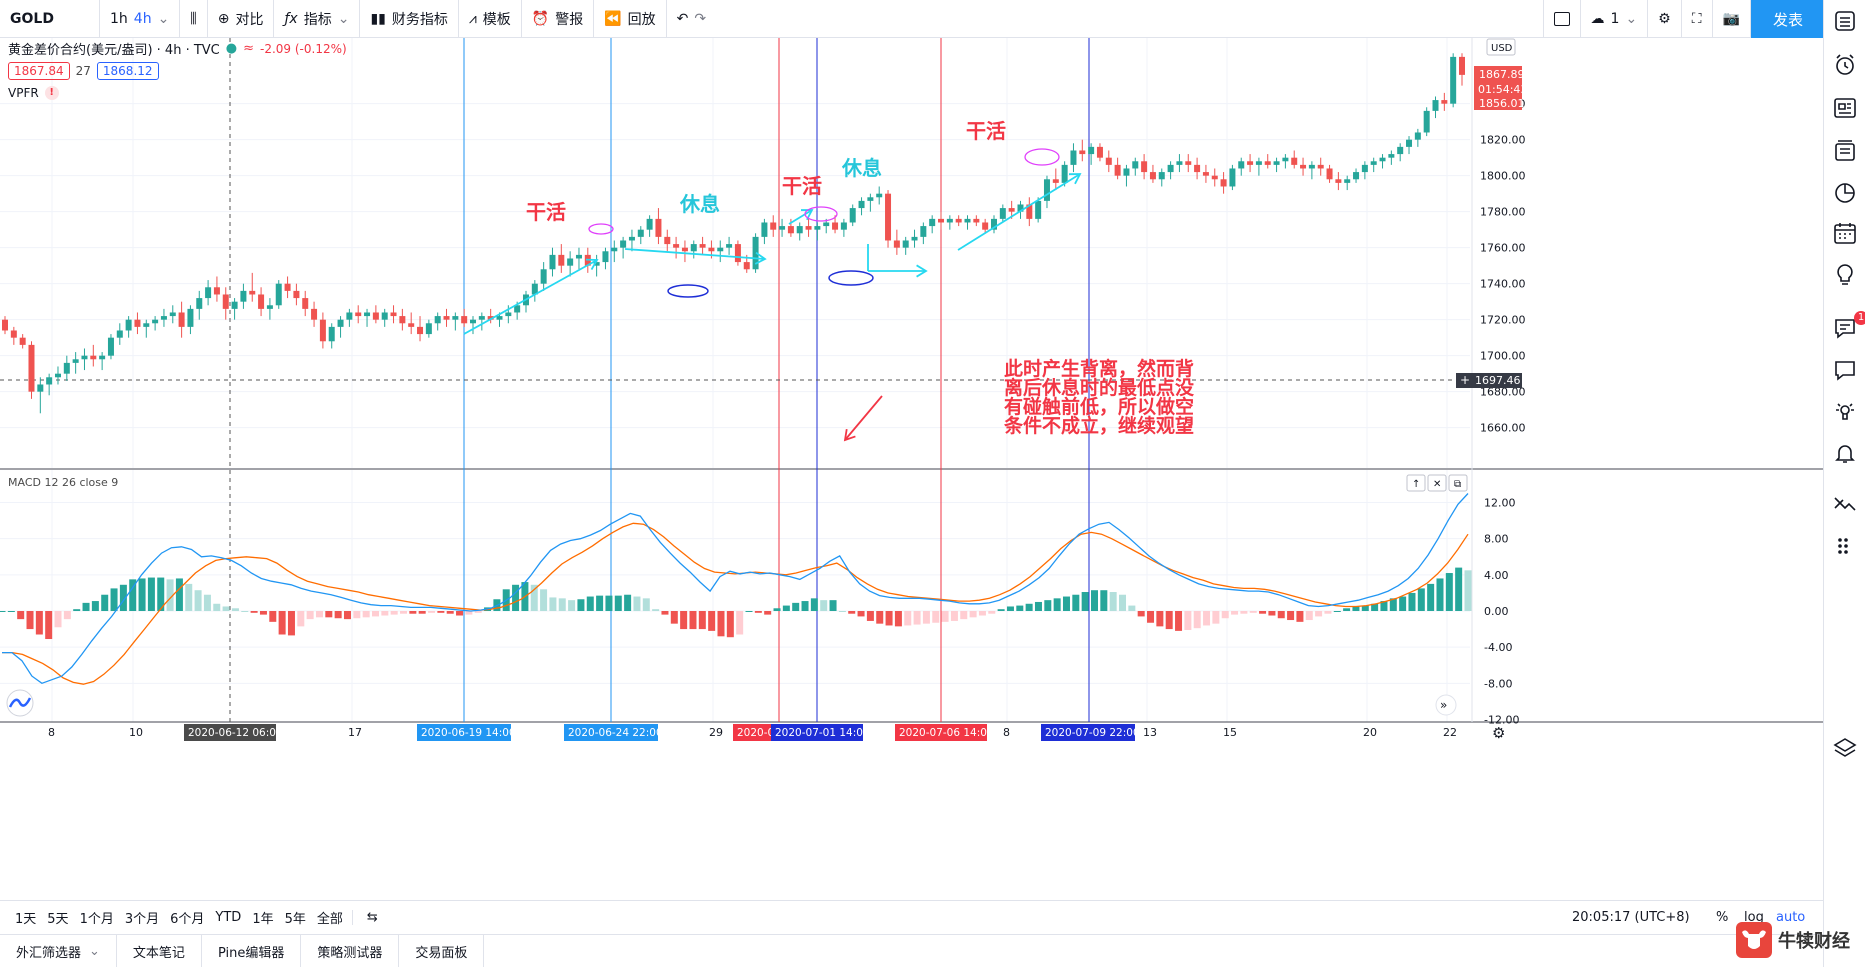 This screenshot has height=967, width=1865. What do you see at coordinates (1697, 19) in the screenshot?
I see `fullscreen-button: ⛶` at bounding box center [1697, 19].